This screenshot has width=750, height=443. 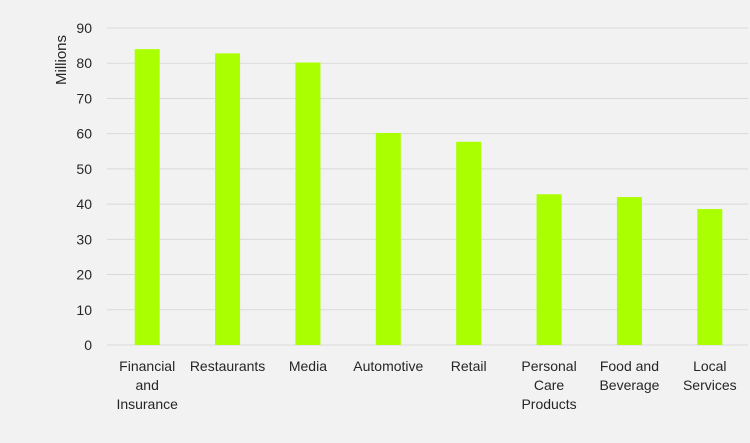 What do you see at coordinates (84, 275) in the screenshot?
I see `y-tick-label: 20` at bounding box center [84, 275].